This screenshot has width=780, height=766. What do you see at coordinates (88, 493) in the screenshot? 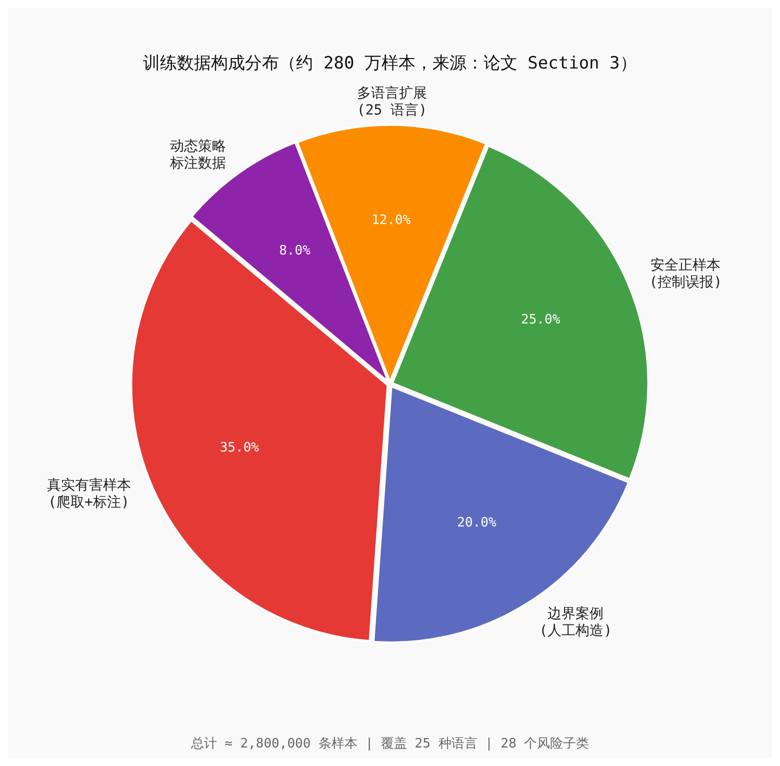
I see `slice-label: 真实有害样本 (爬取+标注)` at bounding box center [88, 493].